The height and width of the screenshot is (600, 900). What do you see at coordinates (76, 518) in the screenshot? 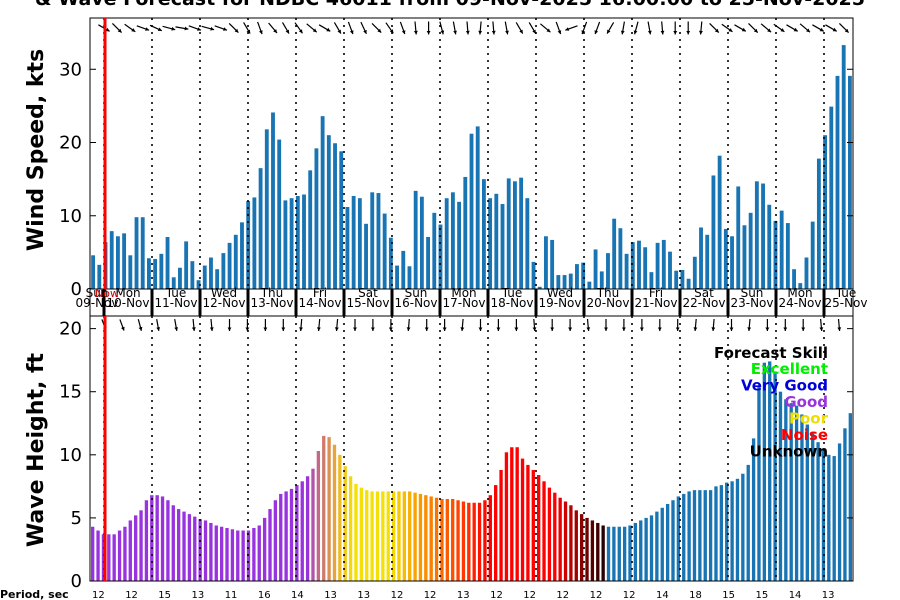
I see `y-tick-label: 5` at bounding box center [76, 518].